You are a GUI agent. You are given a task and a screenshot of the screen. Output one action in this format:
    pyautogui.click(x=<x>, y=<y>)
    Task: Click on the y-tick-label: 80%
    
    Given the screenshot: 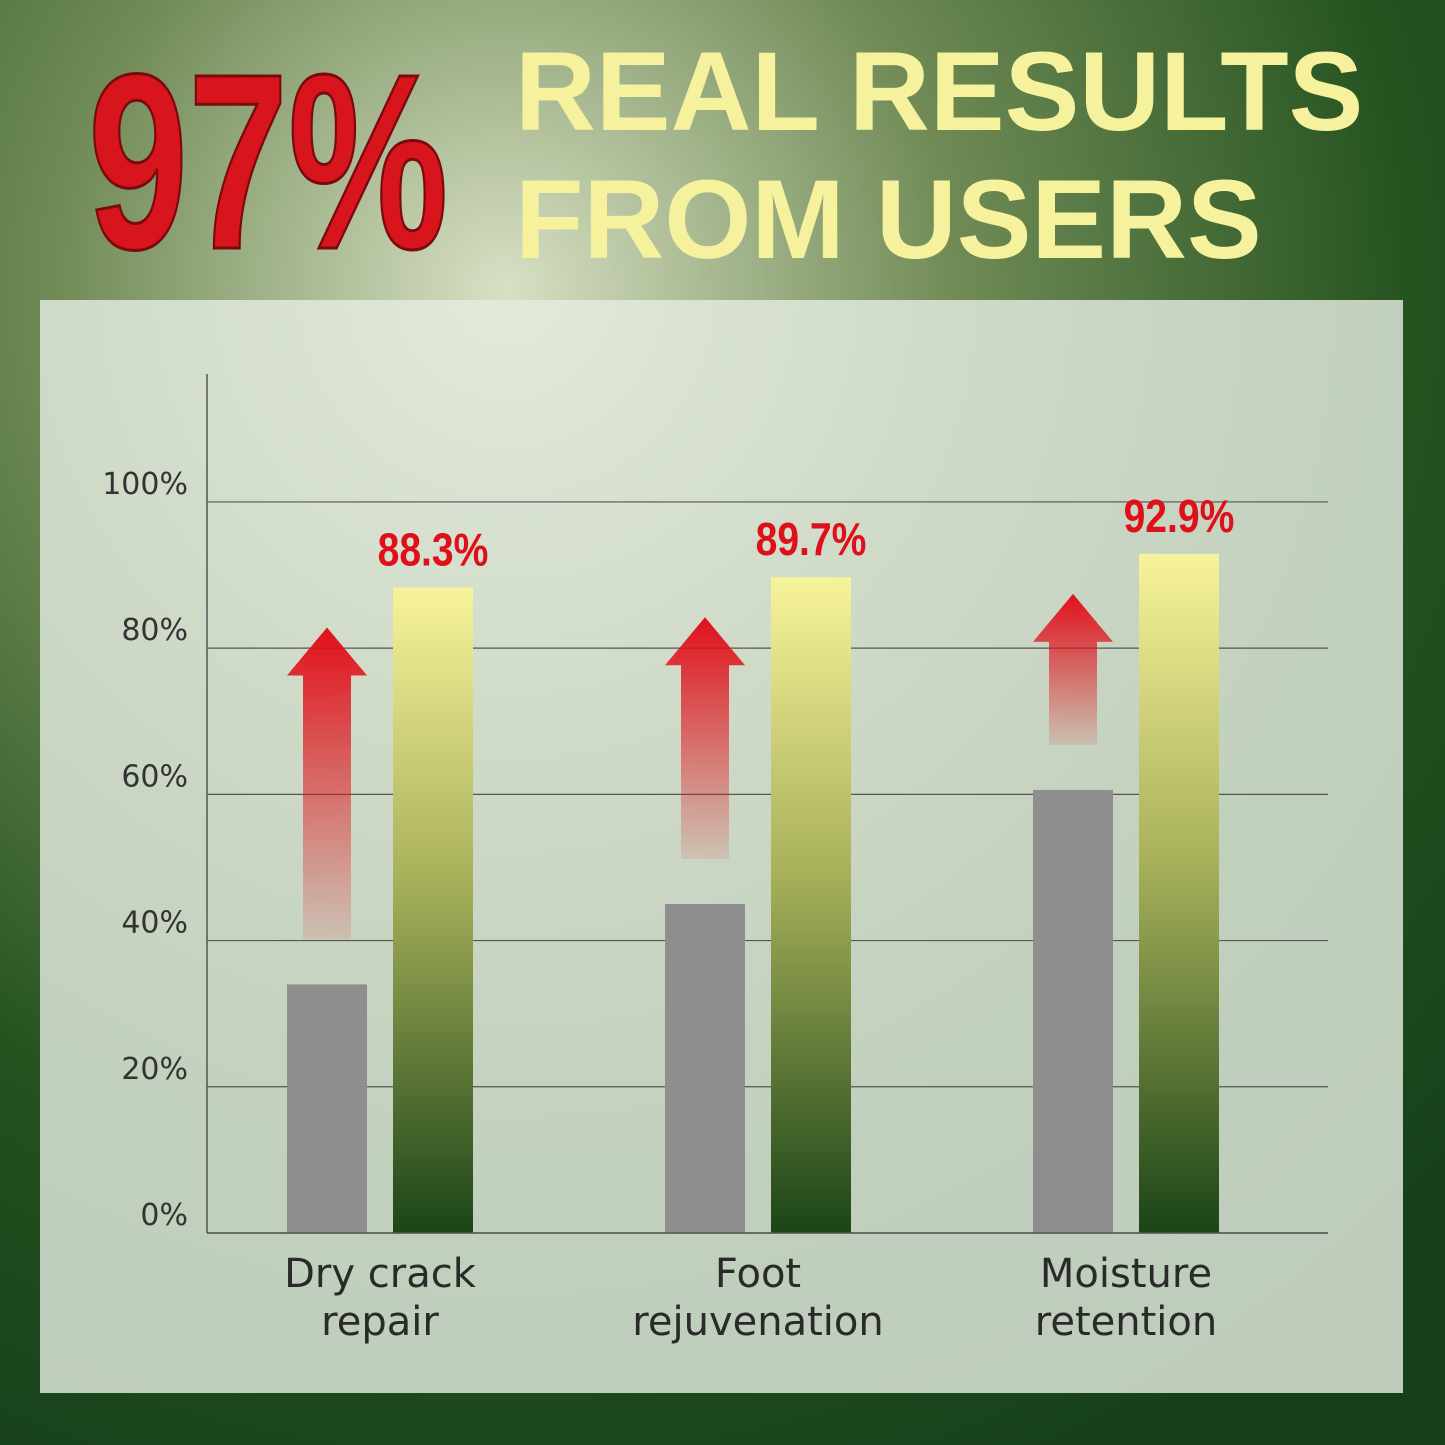 What is the action you would take?
    pyautogui.click(x=154, y=630)
    